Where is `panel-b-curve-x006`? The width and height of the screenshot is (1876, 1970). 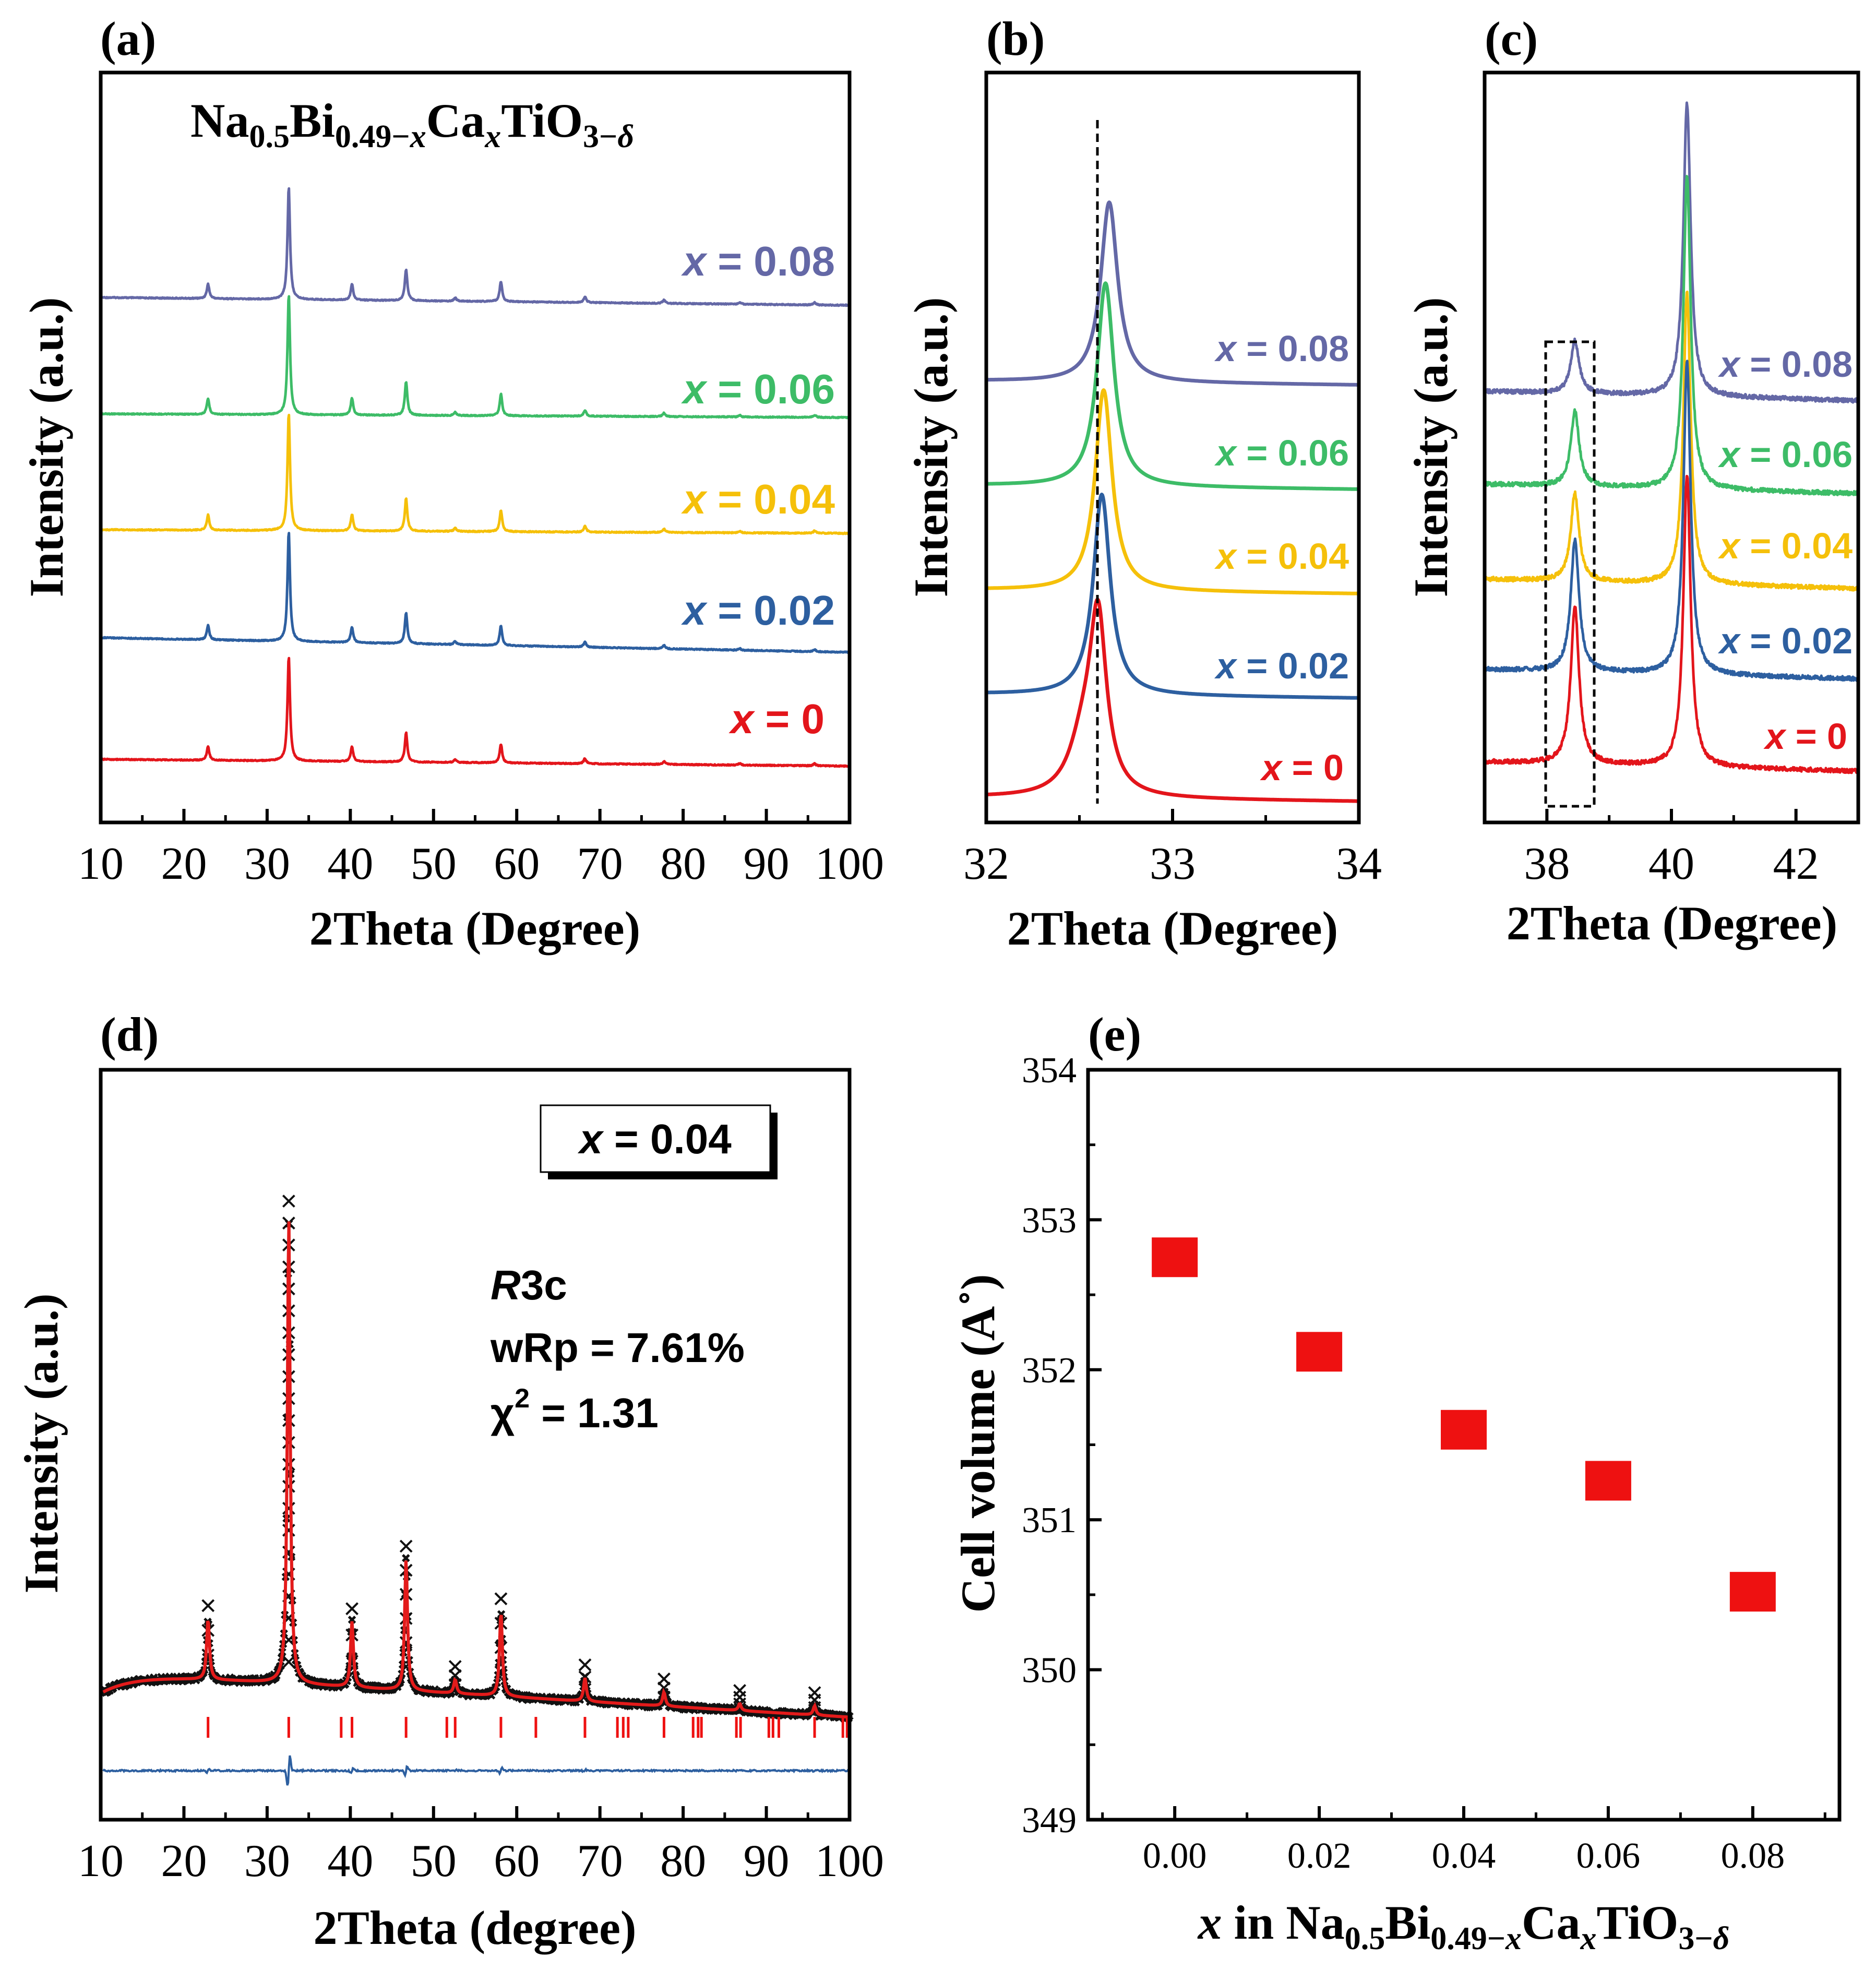 panel-b-curve-x006 is located at coordinates (1172, 386).